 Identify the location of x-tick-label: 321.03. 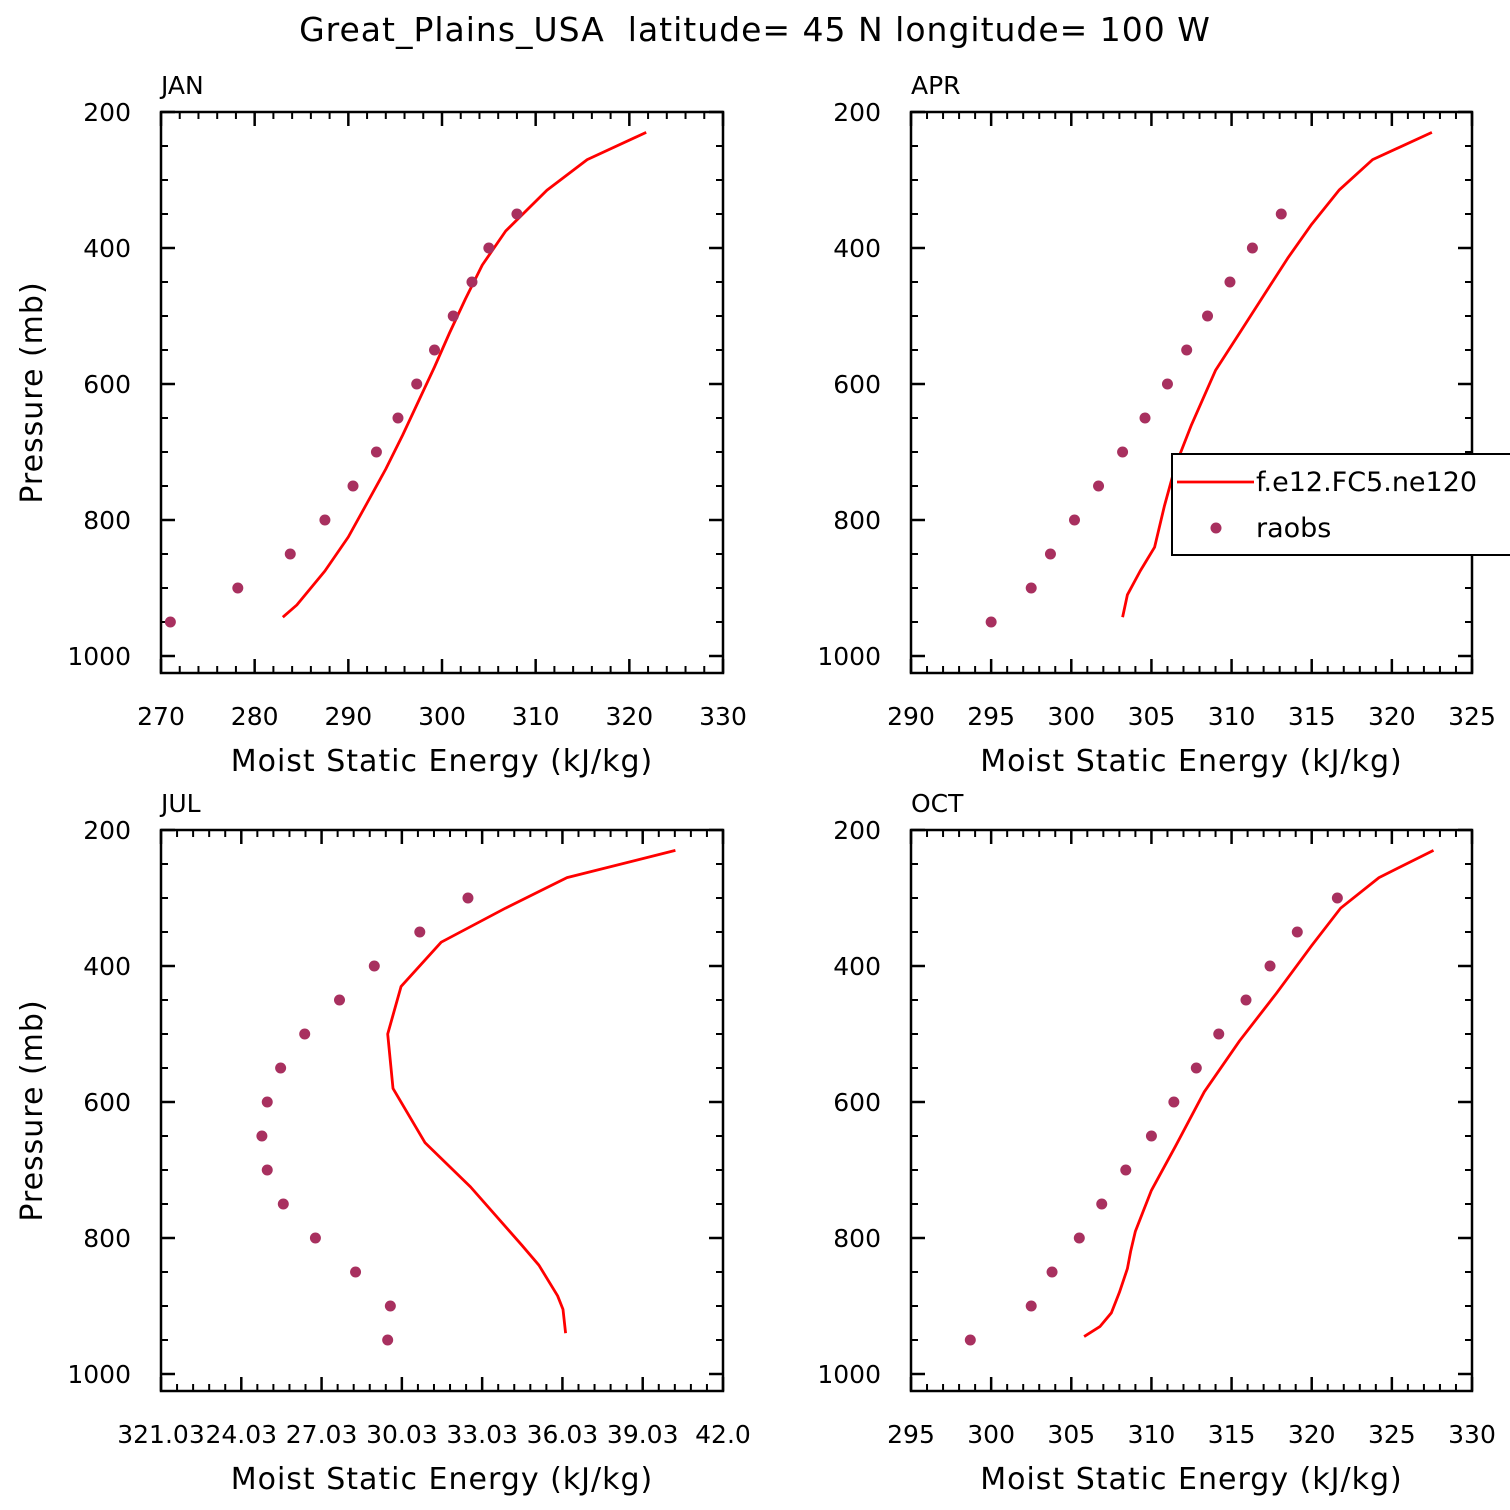
(160, 1434).